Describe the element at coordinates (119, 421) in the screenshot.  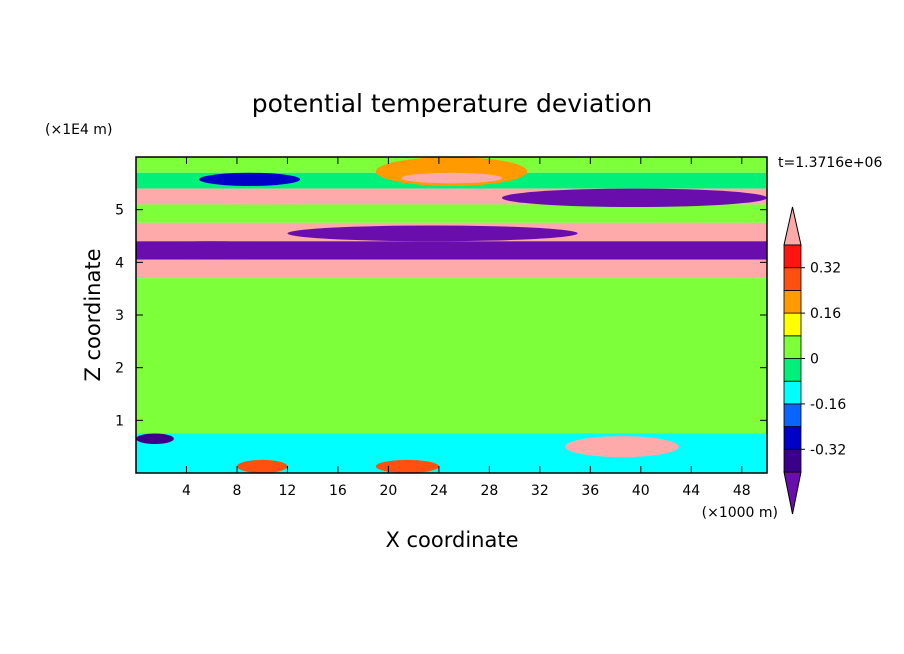
I see `y-tick-label: 1` at that location.